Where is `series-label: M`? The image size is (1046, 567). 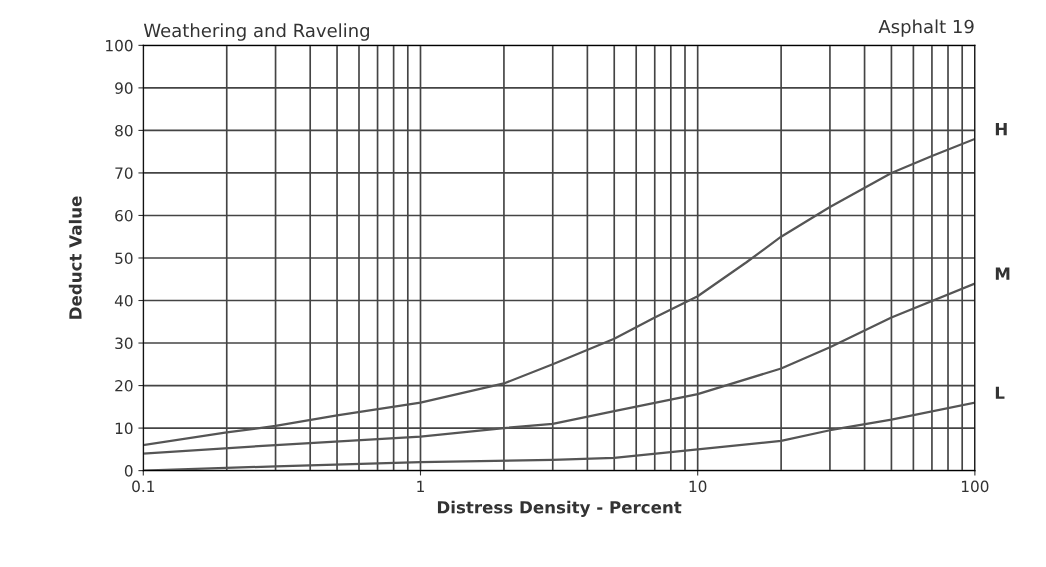
series-label: M is located at coordinates (1002, 273).